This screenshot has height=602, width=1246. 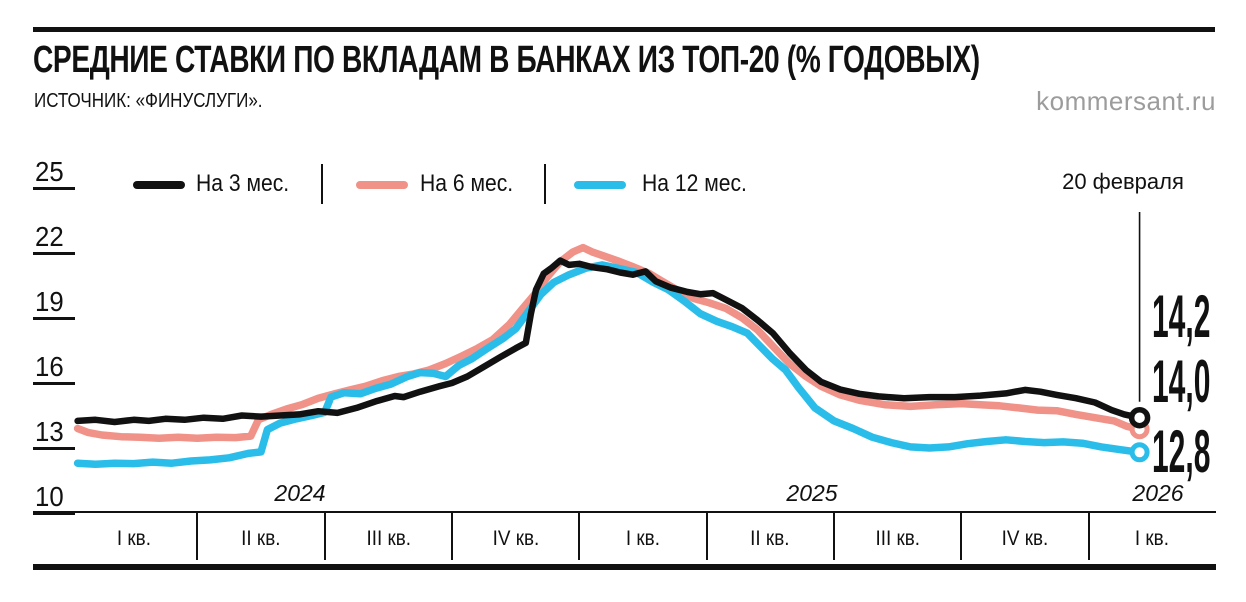 What do you see at coordinates (1139, 417) in the screenshot?
I see `end-marker-3m` at bounding box center [1139, 417].